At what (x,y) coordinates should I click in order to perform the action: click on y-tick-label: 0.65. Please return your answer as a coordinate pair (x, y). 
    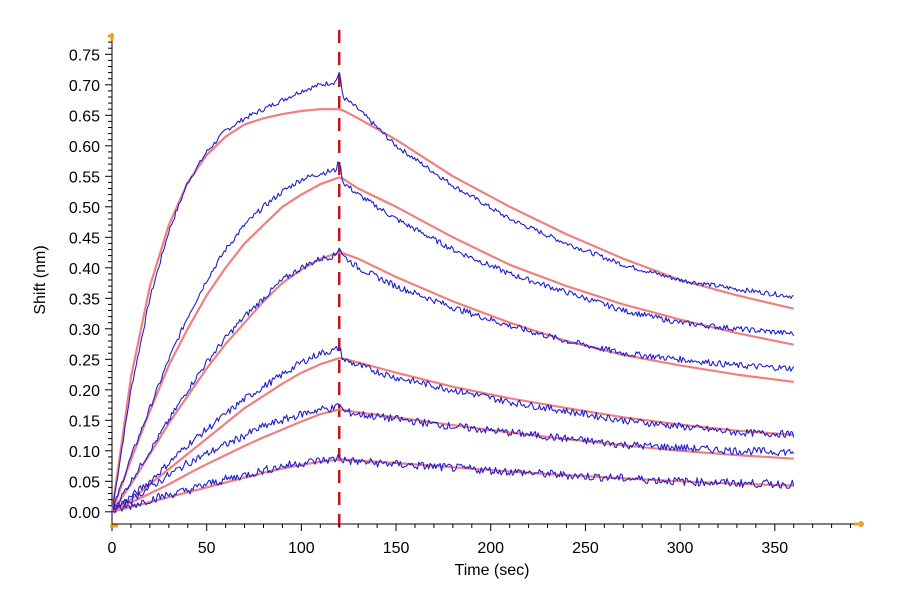
    Looking at the image, I should click on (84, 116).